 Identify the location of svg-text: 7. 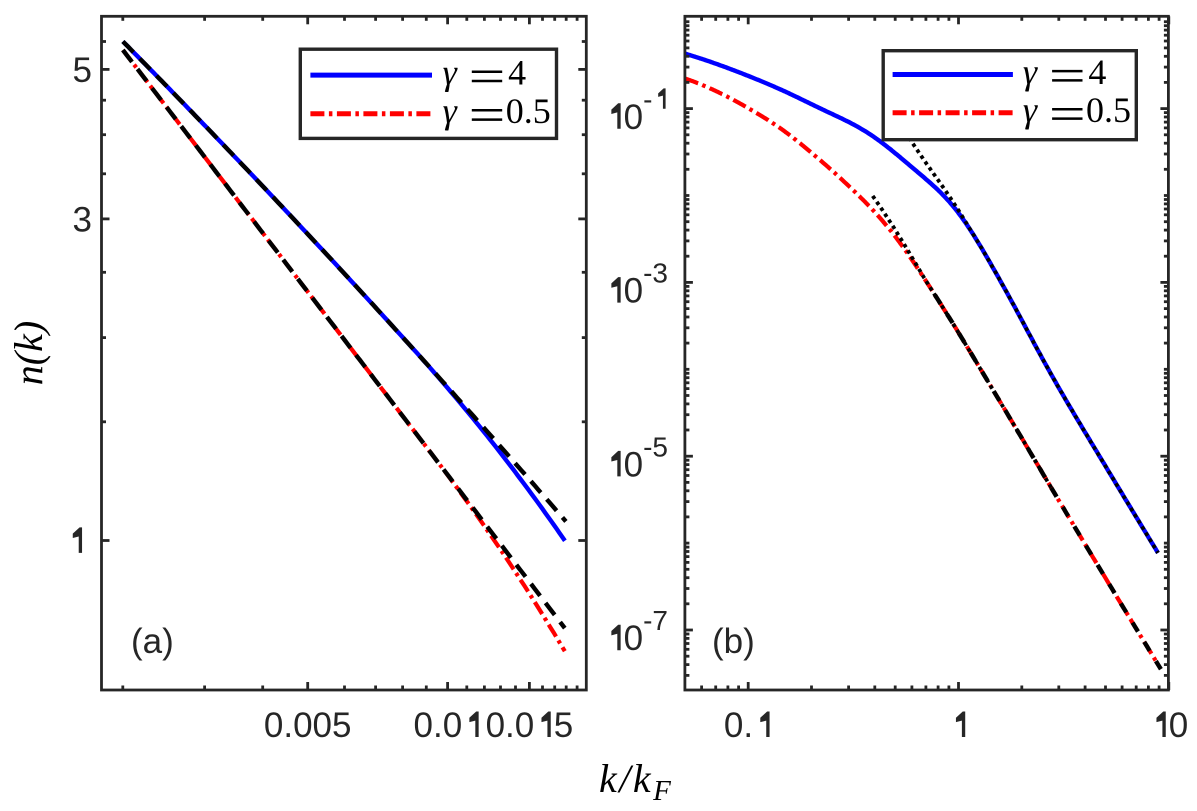
(660, 620).